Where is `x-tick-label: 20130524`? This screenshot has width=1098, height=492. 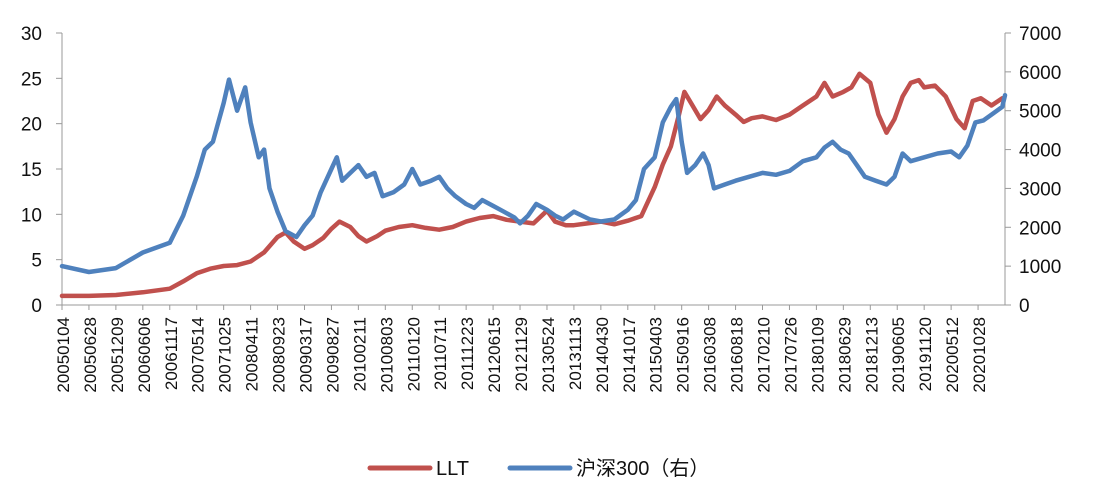
x-tick-label: 20130524 is located at coordinates (548, 355).